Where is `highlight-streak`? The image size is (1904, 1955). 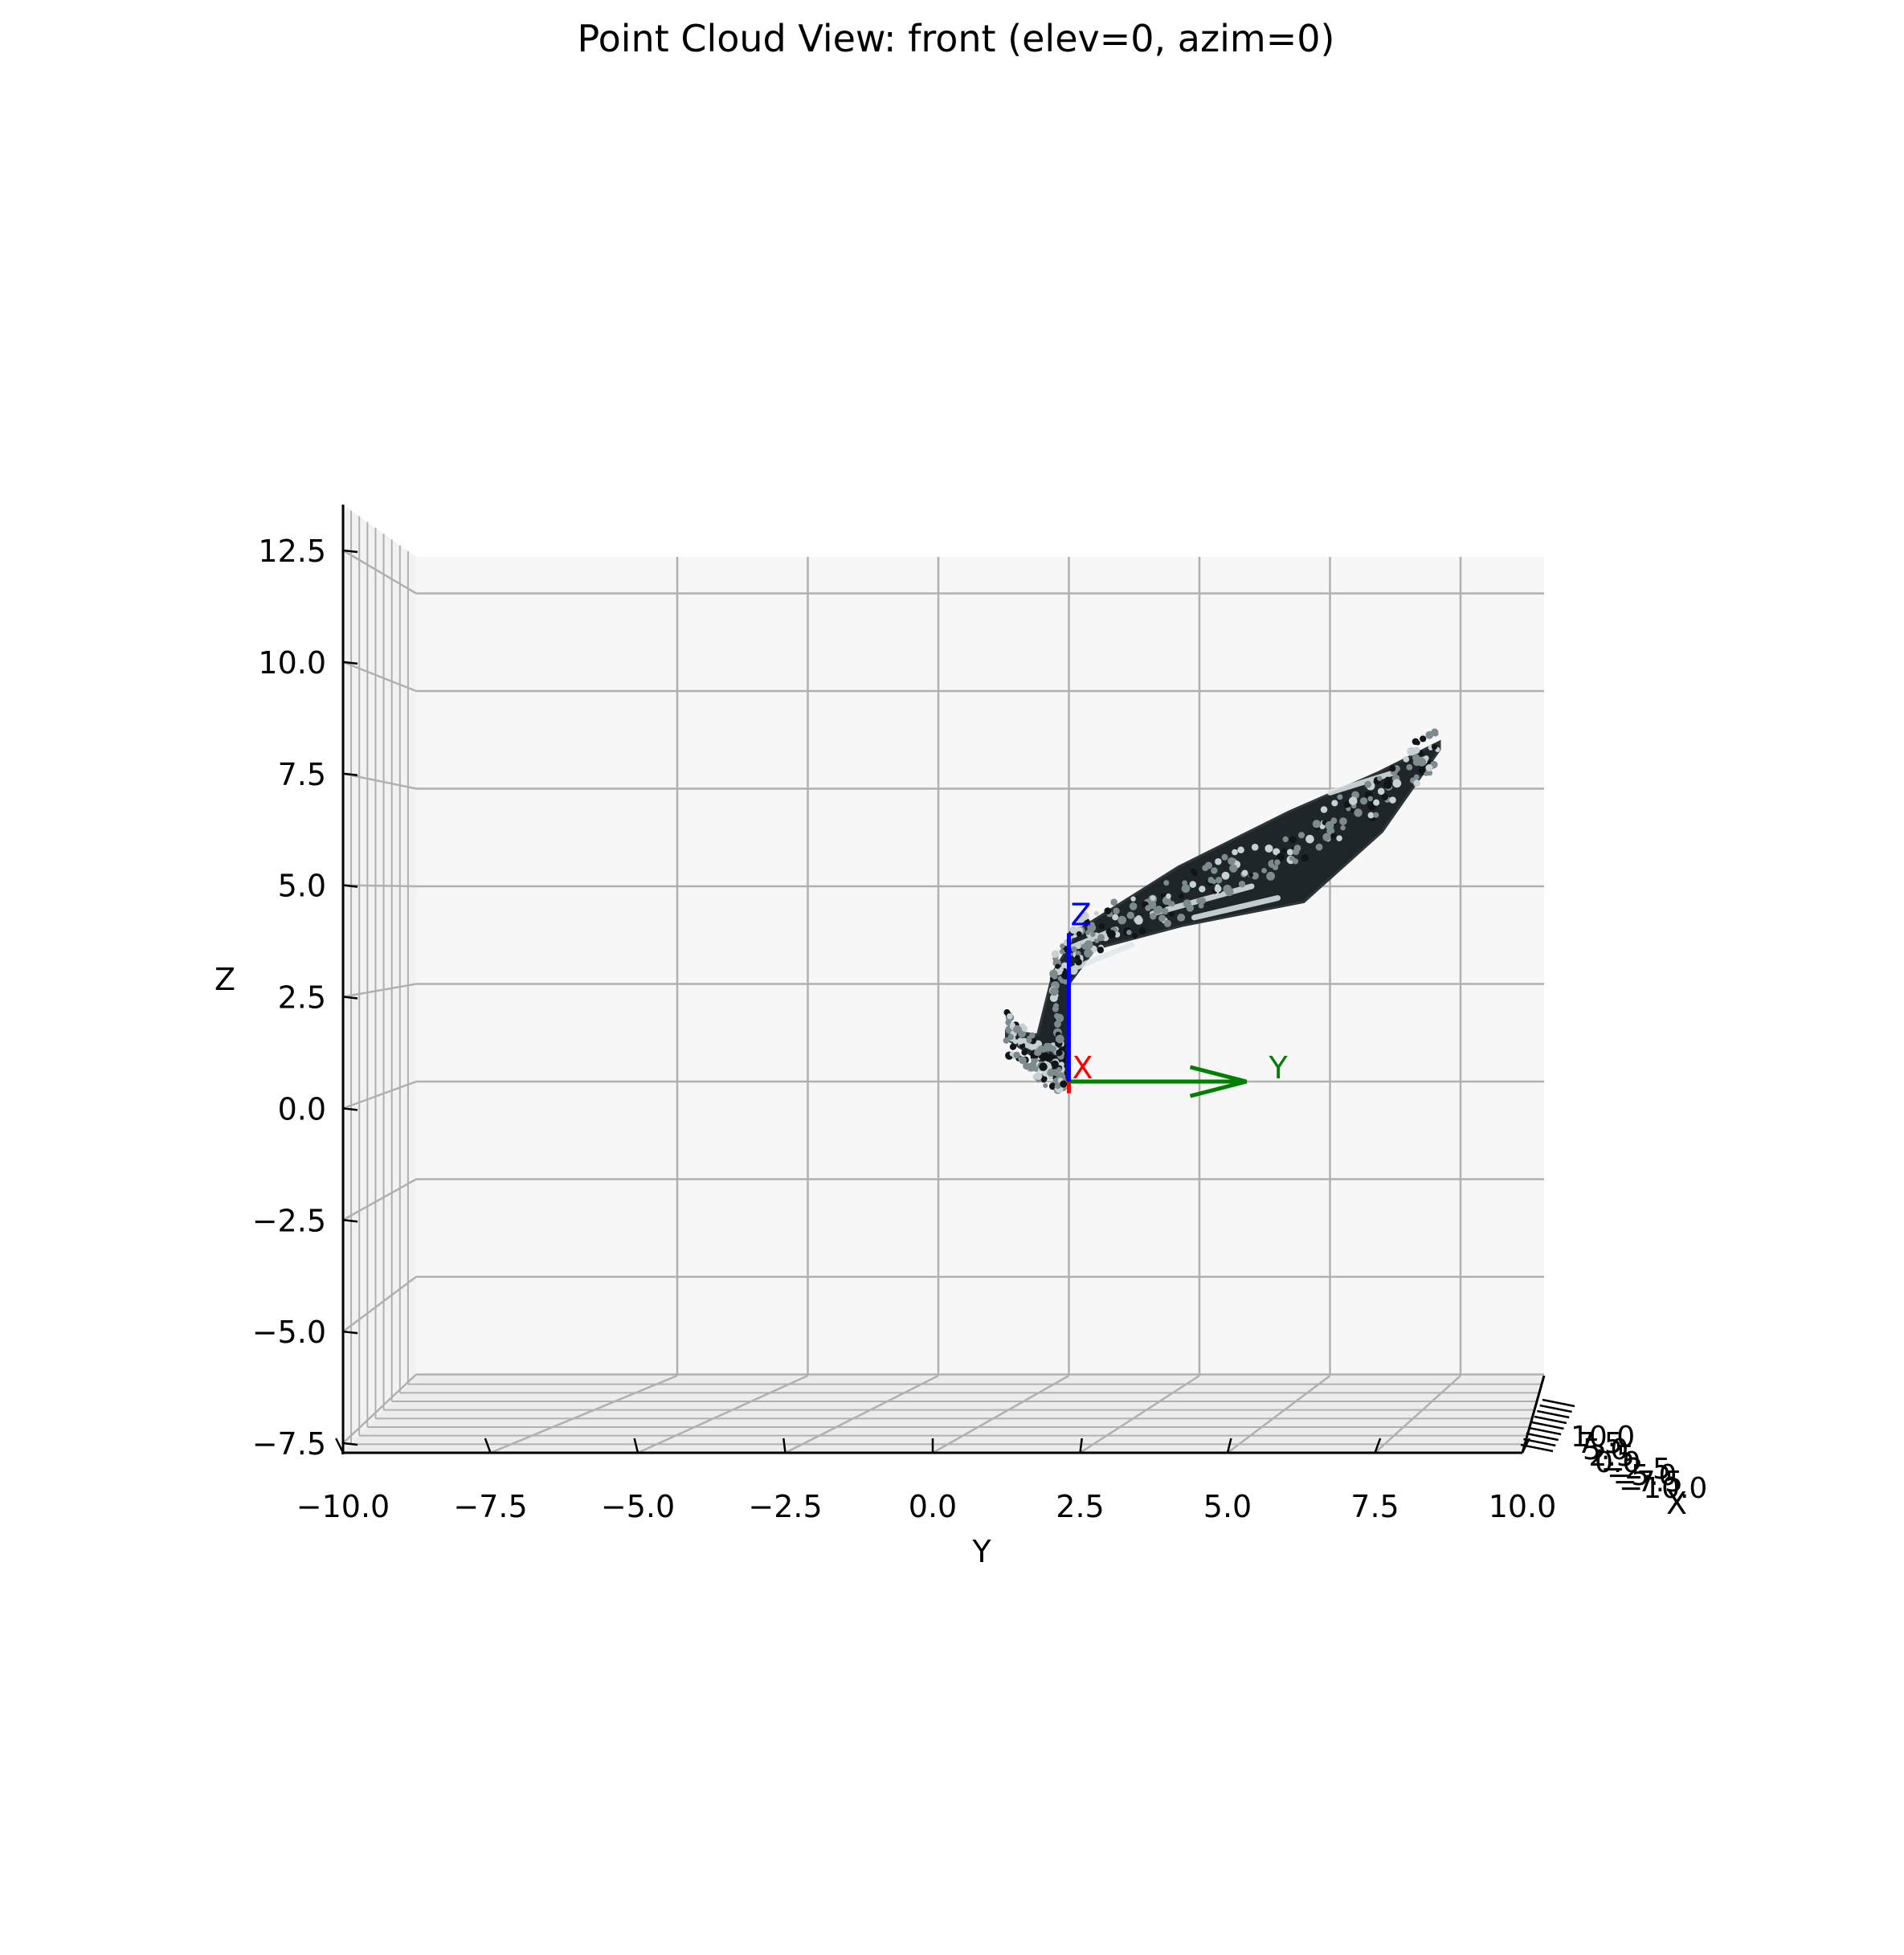 highlight-streak is located at coordinates (1361, 782).